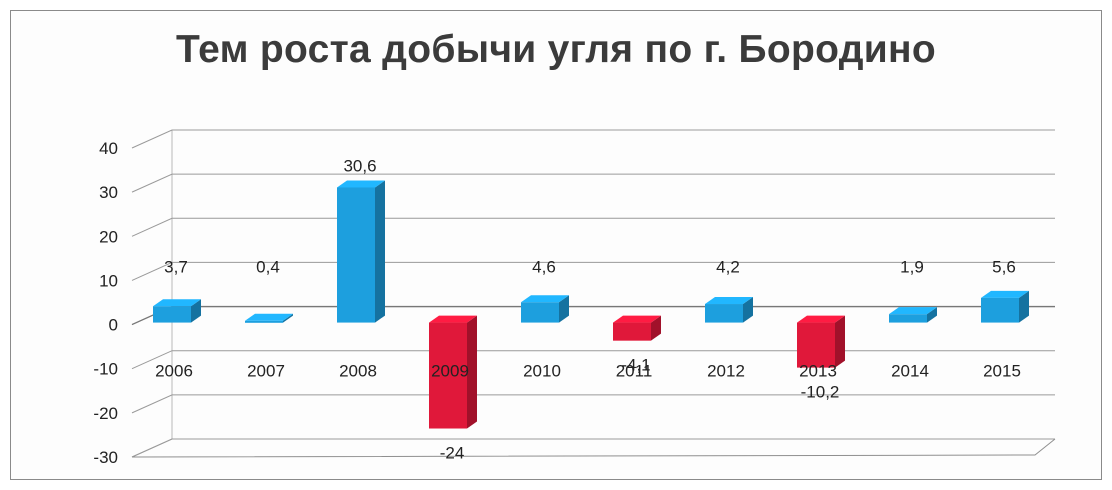 The height and width of the screenshot is (490, 1112). What do you see at coordinates (912, 267) in the screenshot?
I see `data-label-2014: 1,9` at bounding box center [912, 267].